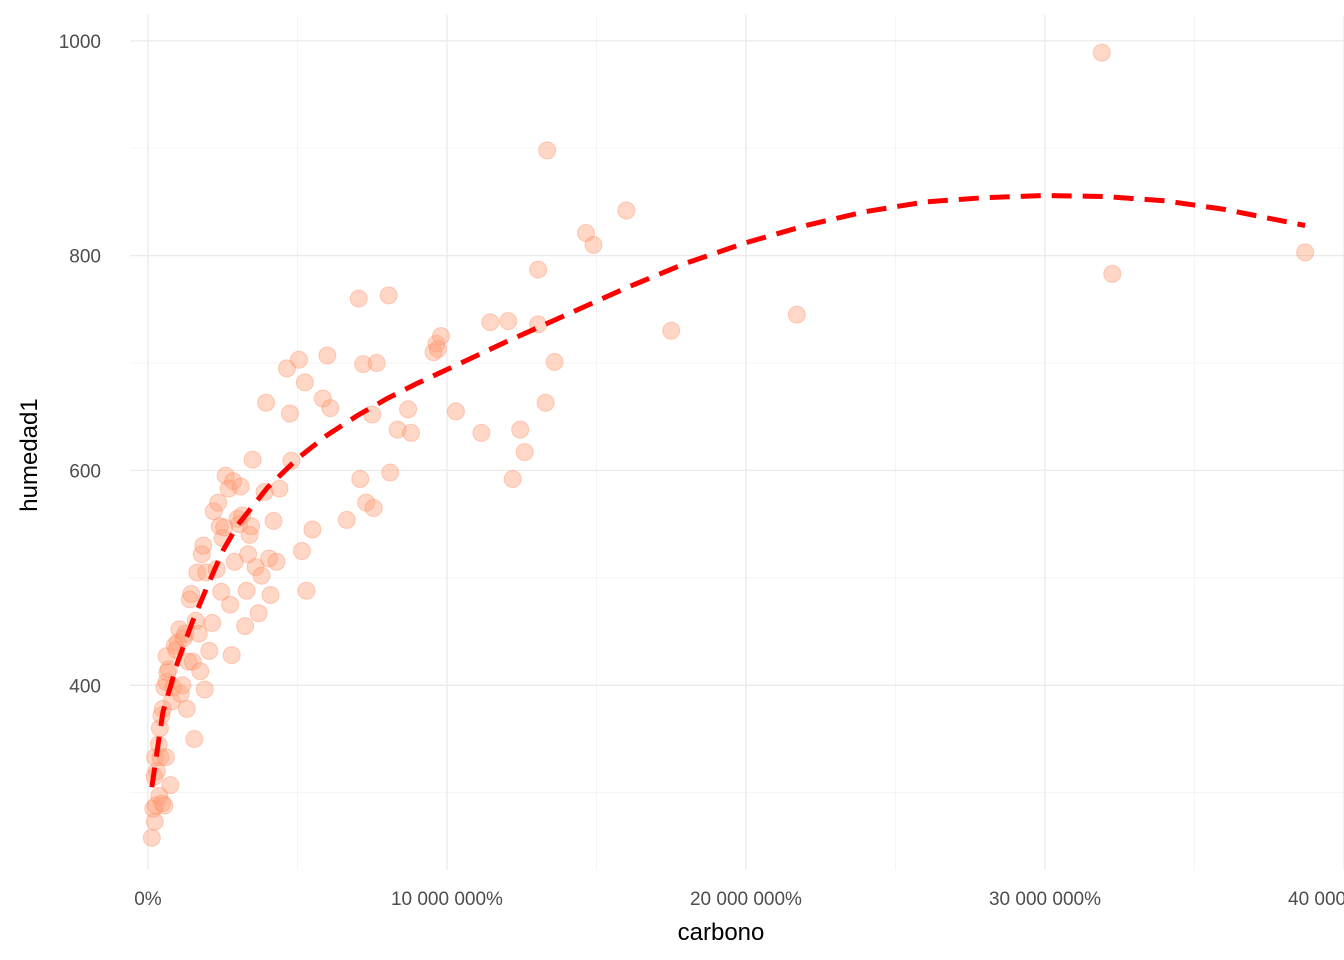  Describe the element at coordinates (29, 454) in the screenshot. I see `y-axis-title: humedad1` at that location.